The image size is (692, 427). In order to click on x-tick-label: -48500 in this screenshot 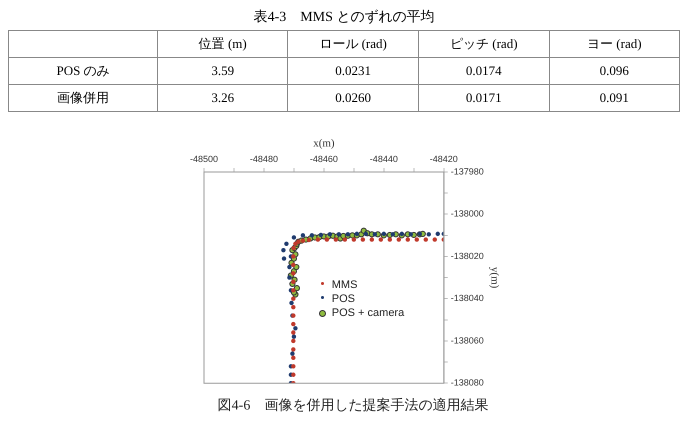, I will do `click(204, 159)`.